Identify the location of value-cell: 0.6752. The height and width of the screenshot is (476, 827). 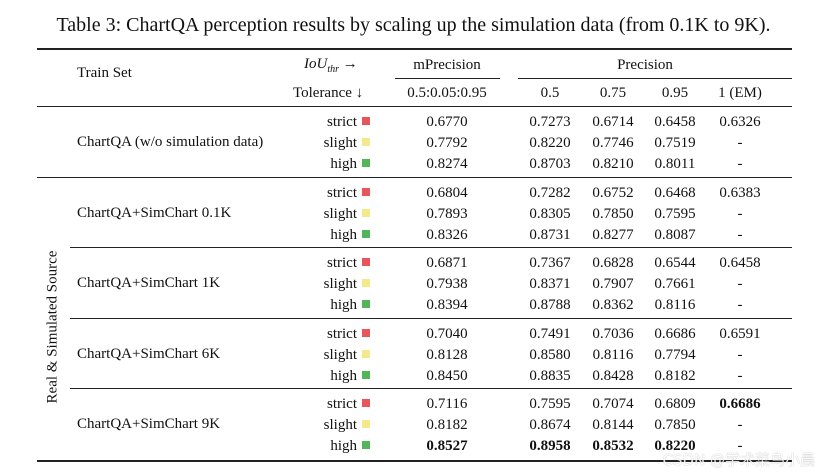
(613, 193).